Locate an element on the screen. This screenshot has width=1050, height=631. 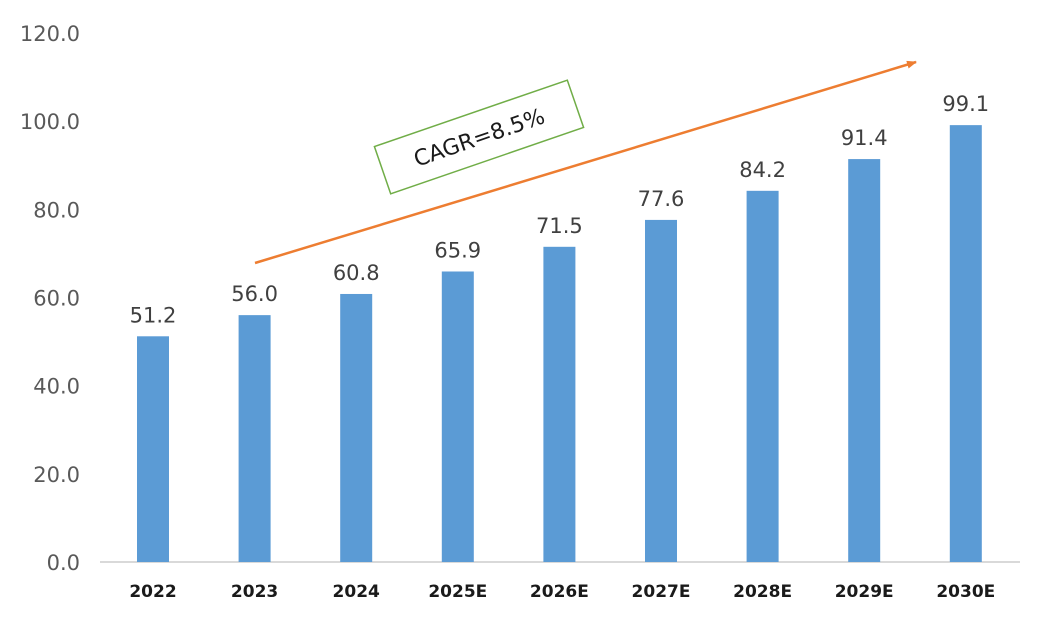
bar-2030E is located at coordinates (965, 344).